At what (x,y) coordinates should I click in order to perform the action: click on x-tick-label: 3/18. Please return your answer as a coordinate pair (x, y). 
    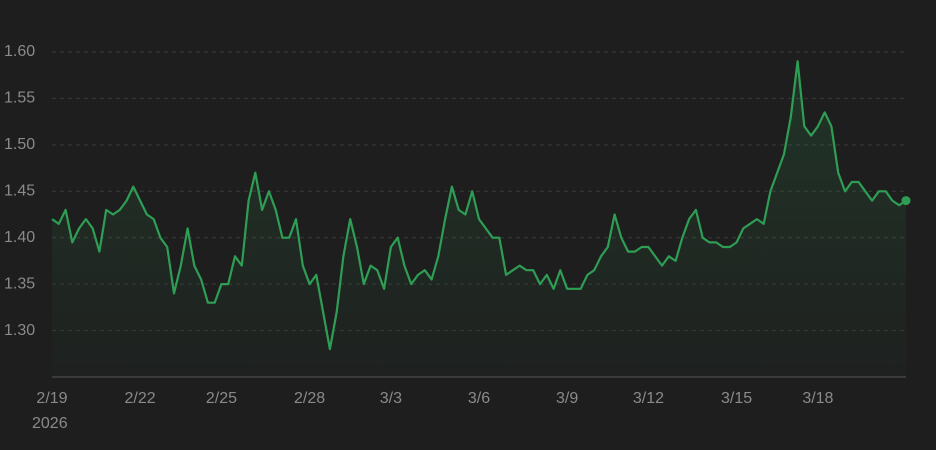
    Looking at the image, I should click on (817, 398).